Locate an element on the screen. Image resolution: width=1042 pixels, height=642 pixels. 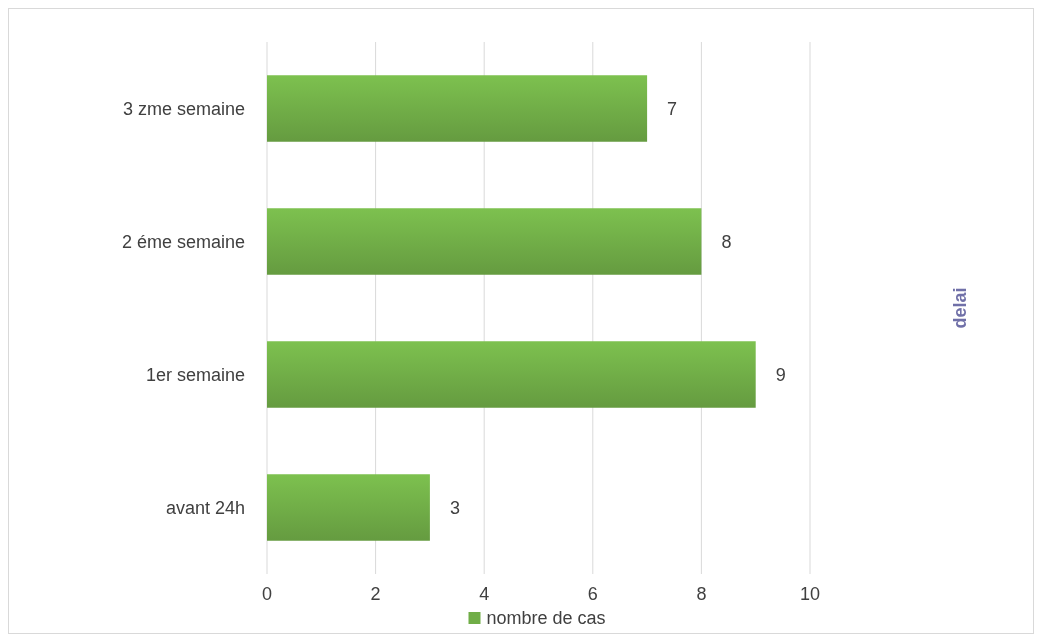
data-label: 9 is located at coordinates (780, 374).